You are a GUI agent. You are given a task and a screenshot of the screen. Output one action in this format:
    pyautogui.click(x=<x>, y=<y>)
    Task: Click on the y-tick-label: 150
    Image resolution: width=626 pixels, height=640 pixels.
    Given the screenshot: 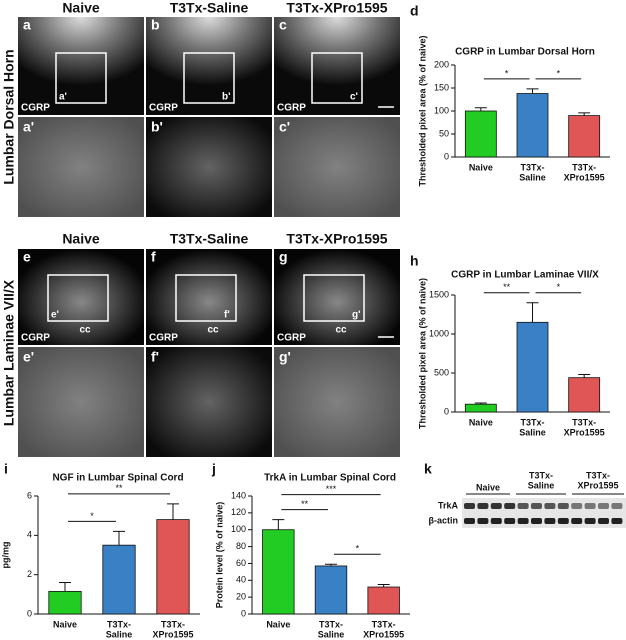 What is the action you would take?
    pyautogui.click(x=441, y=87)
    